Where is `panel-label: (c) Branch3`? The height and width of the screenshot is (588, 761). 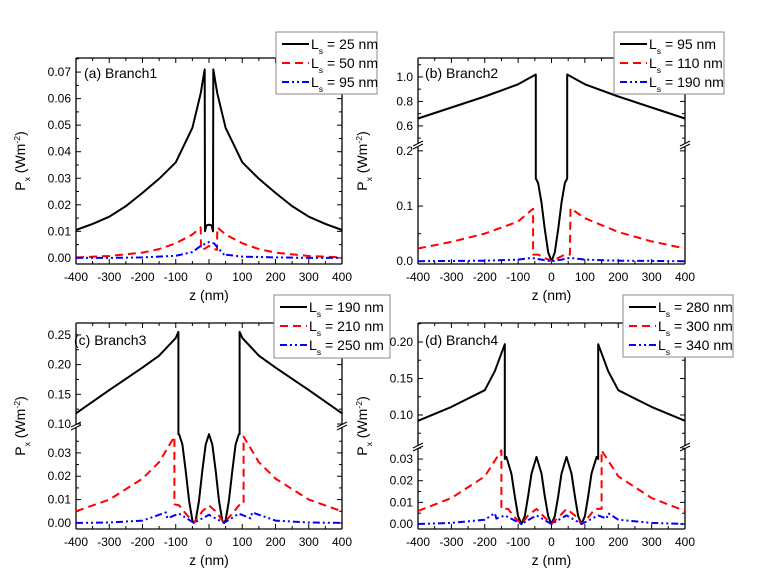
panel-label: (c) Branch3 is located at coordinates (110, 340).